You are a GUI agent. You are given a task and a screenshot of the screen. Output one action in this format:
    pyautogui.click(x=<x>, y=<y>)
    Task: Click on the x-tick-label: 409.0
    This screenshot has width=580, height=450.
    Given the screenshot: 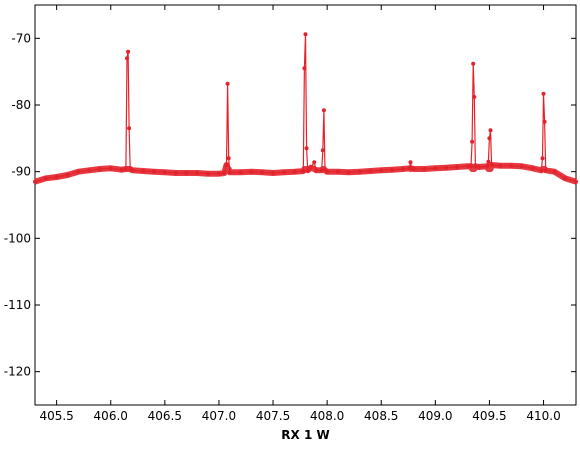 What is the action you would take?
    pyautogui.click(x=435, y=416)
    